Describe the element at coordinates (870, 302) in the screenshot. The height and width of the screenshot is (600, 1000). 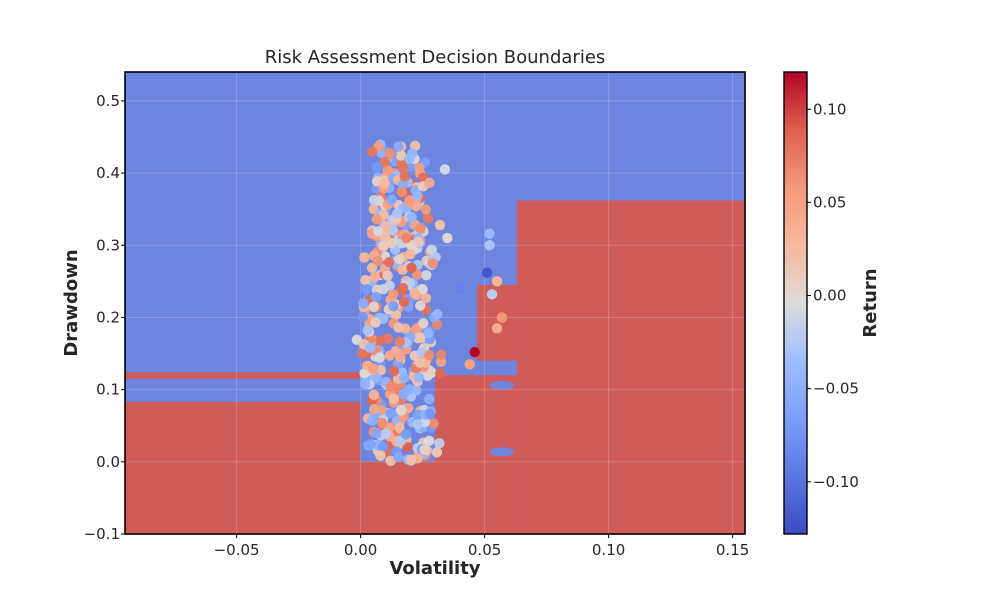
I see `colorbar-label: Return` at that location.